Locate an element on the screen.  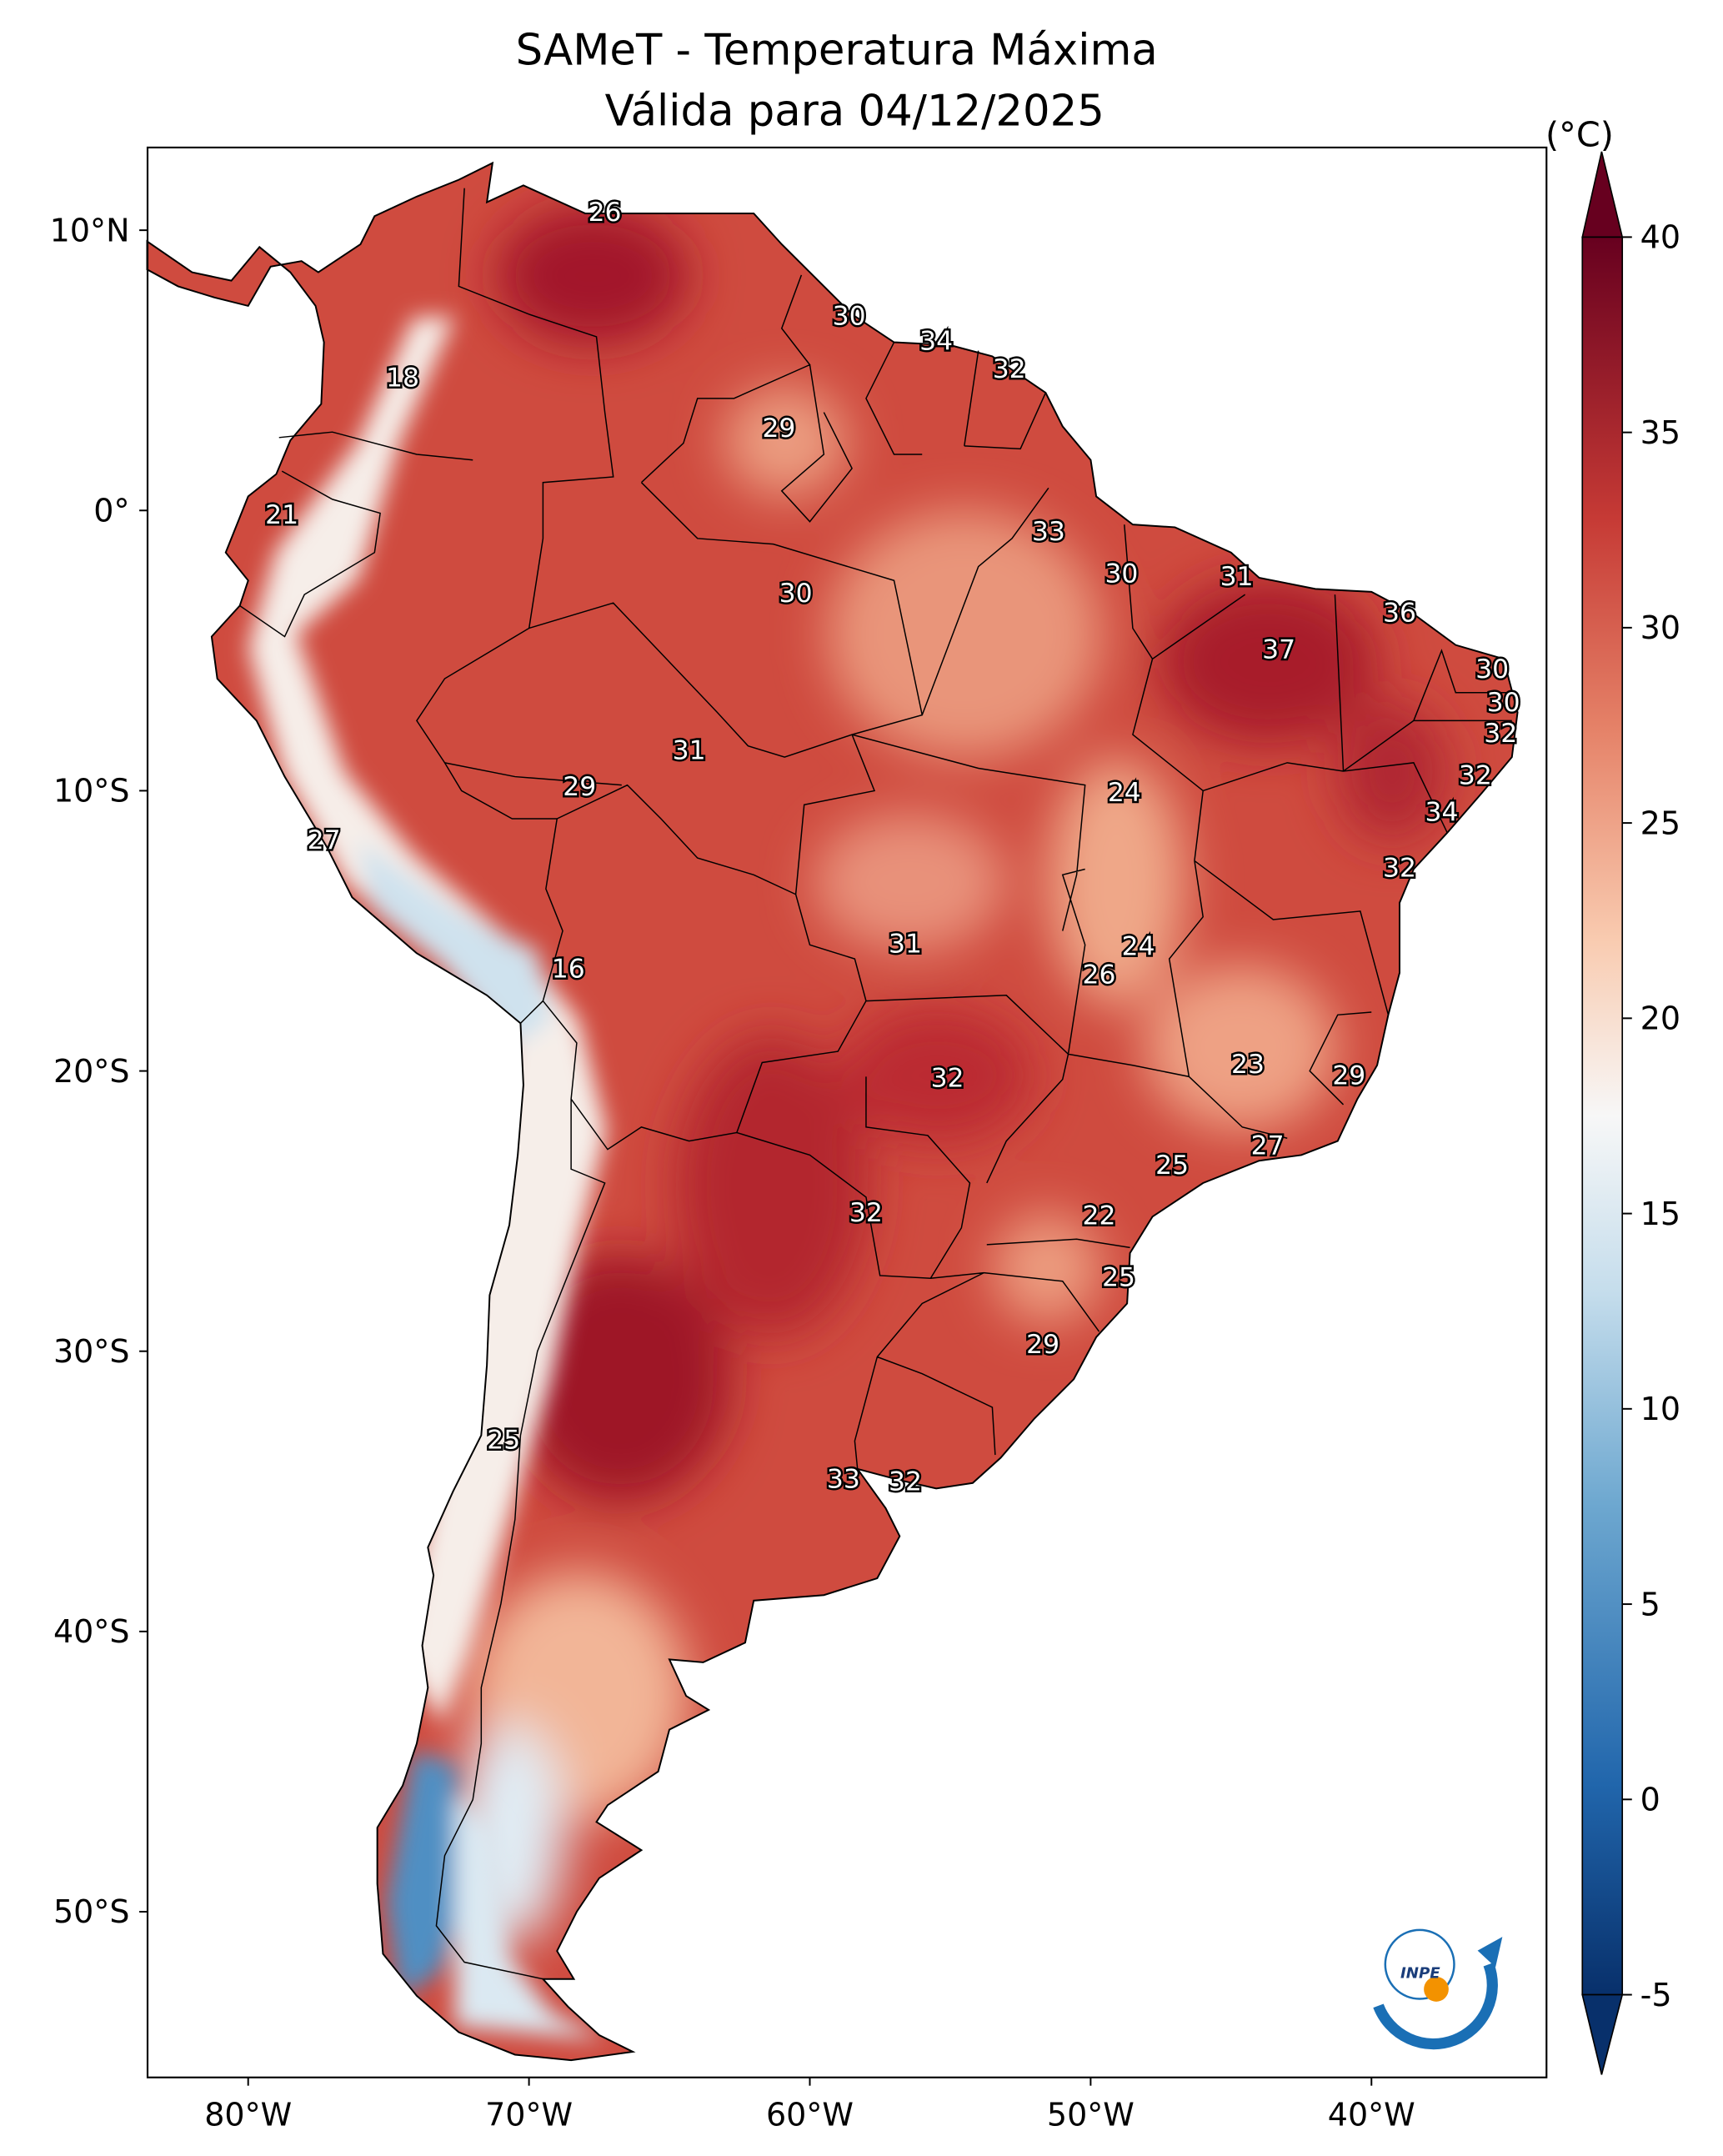
lat-tick-label: 40°S is located at coordinates (92, 1632).